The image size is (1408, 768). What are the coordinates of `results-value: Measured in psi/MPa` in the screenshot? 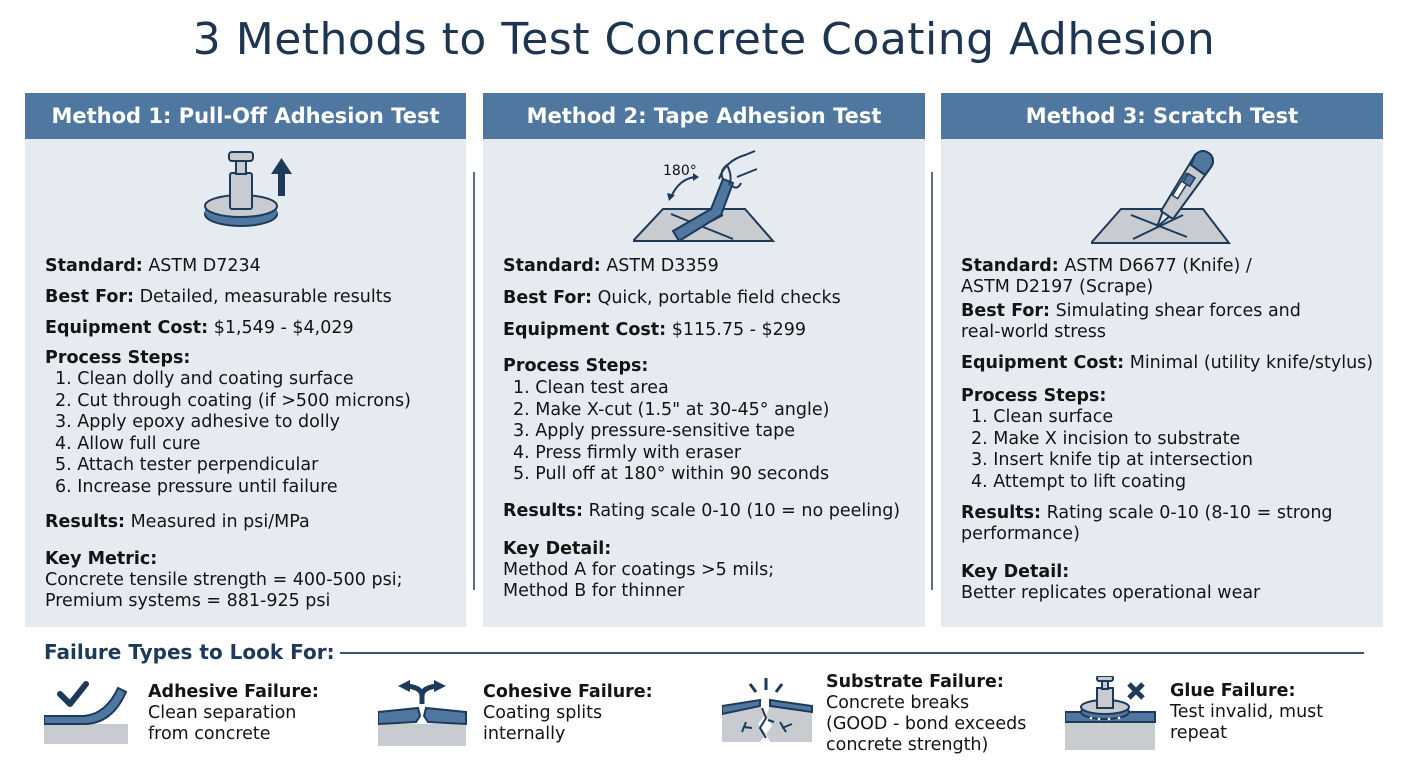 It's located at (220, 522).